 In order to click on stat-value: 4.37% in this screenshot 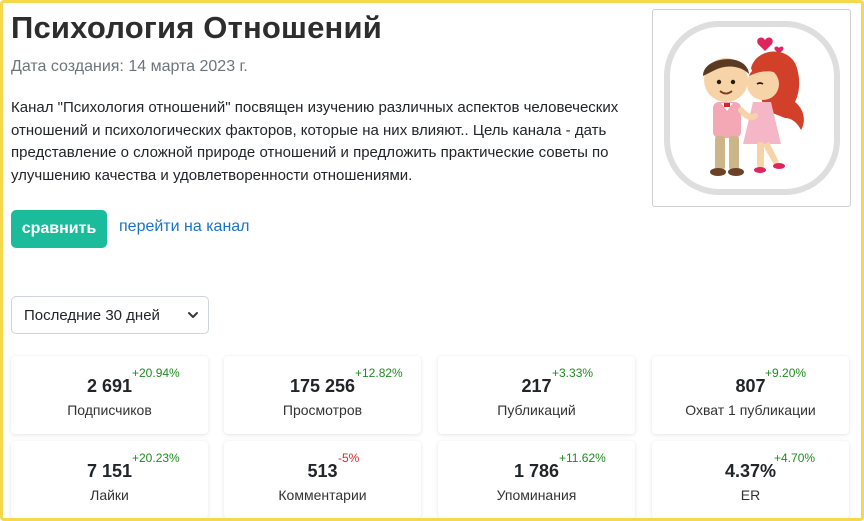, I will do `click(750, 471)`.